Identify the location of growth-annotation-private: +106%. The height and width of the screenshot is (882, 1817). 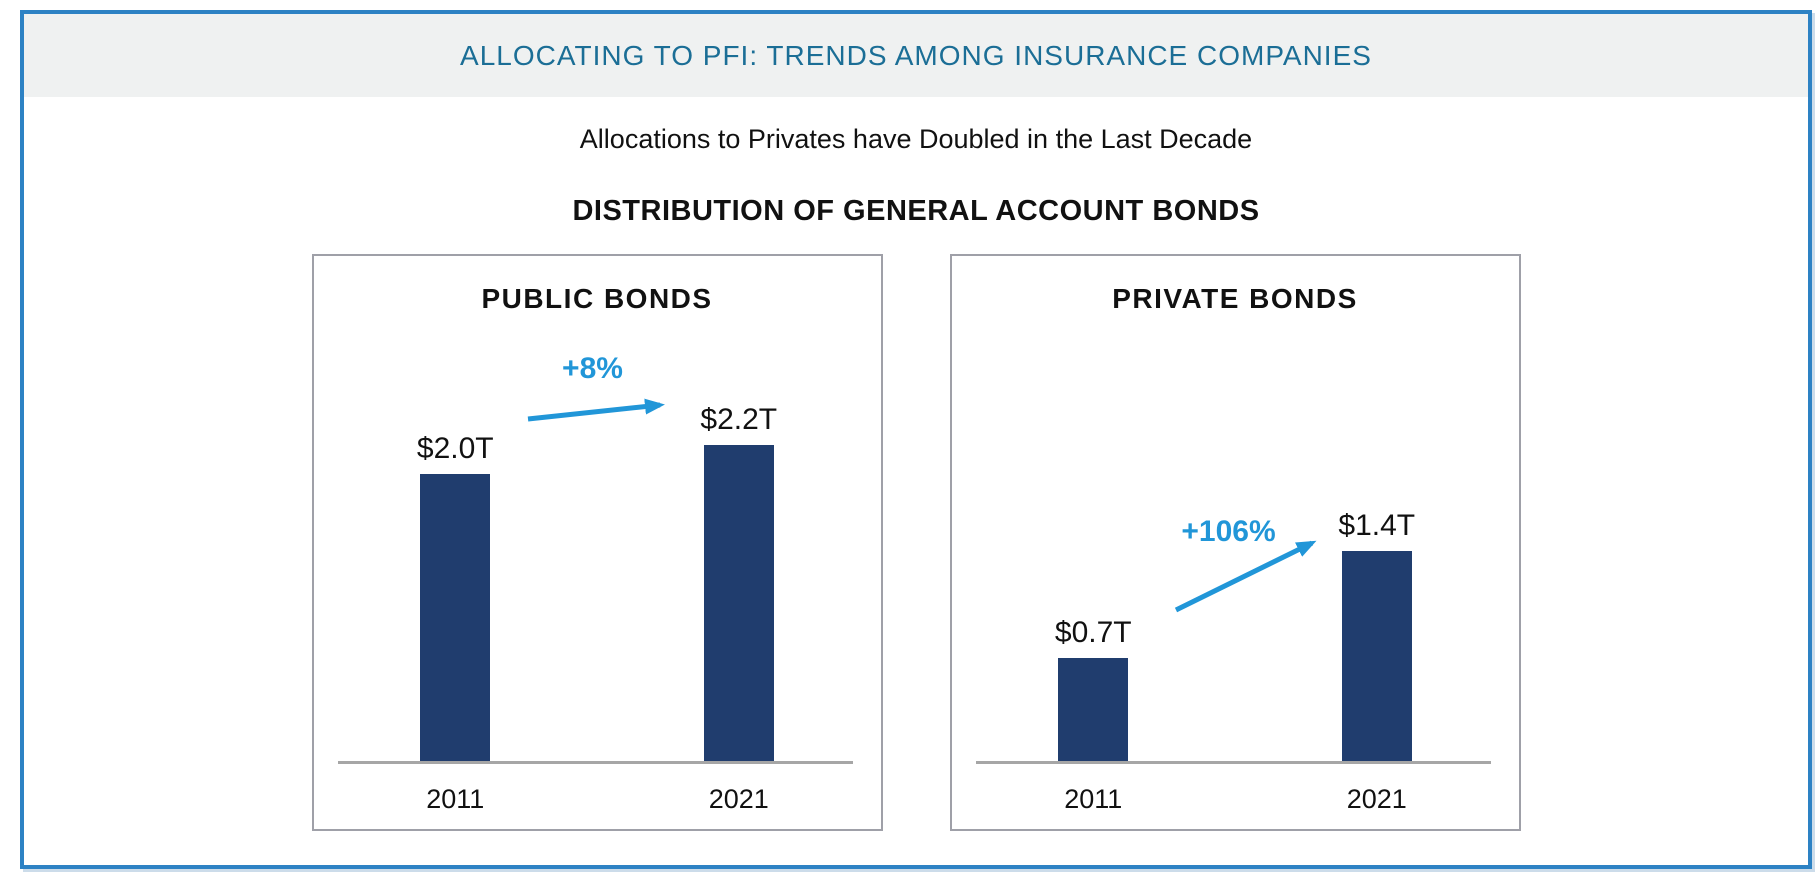
(1228, 531).